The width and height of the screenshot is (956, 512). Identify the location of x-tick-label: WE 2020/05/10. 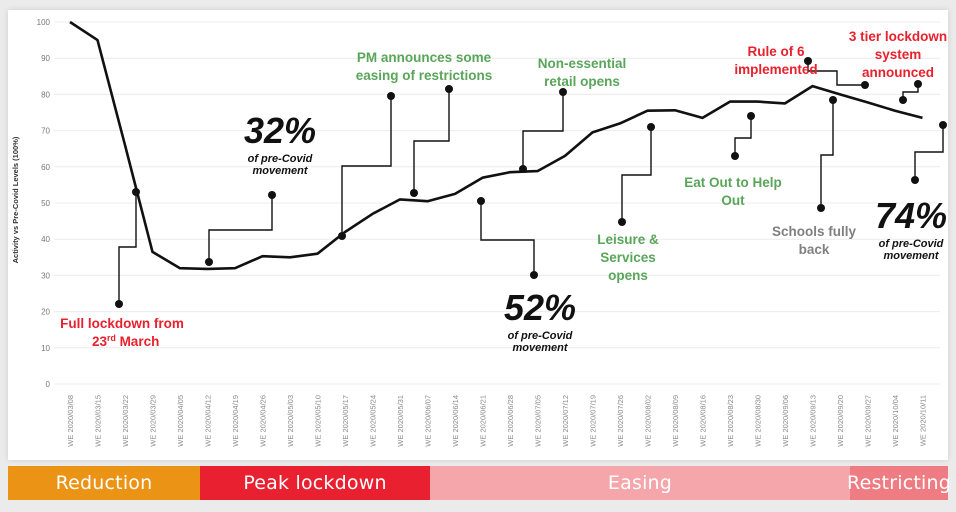
(318, 421).